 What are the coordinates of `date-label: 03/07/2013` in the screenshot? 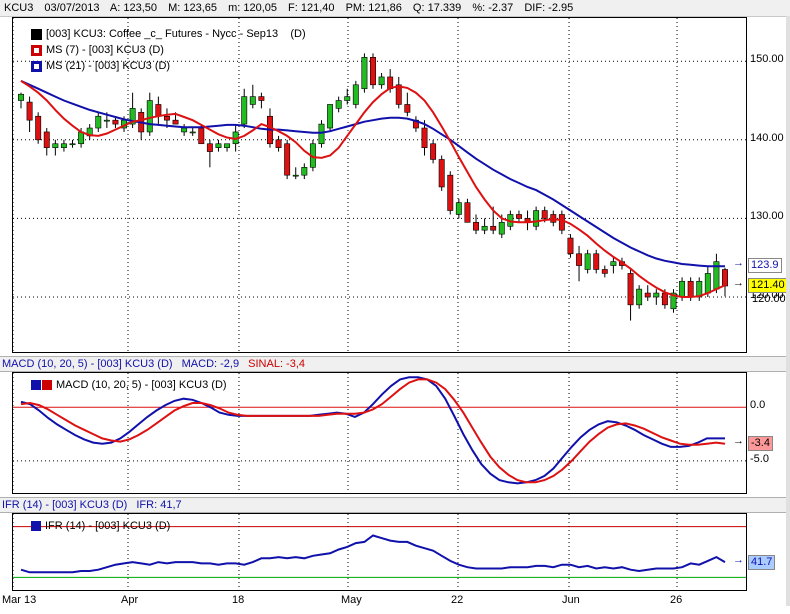 It's located at (72, 8).